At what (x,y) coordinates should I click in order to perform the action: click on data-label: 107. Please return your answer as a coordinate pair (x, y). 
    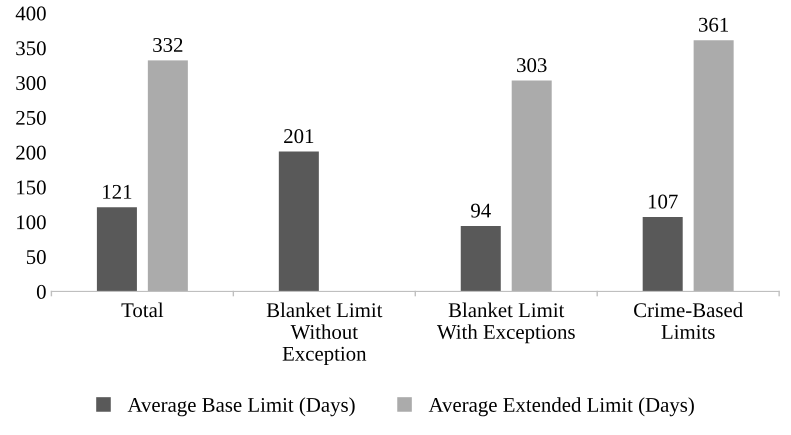
    Looking at the image, I should click on (663, 201).